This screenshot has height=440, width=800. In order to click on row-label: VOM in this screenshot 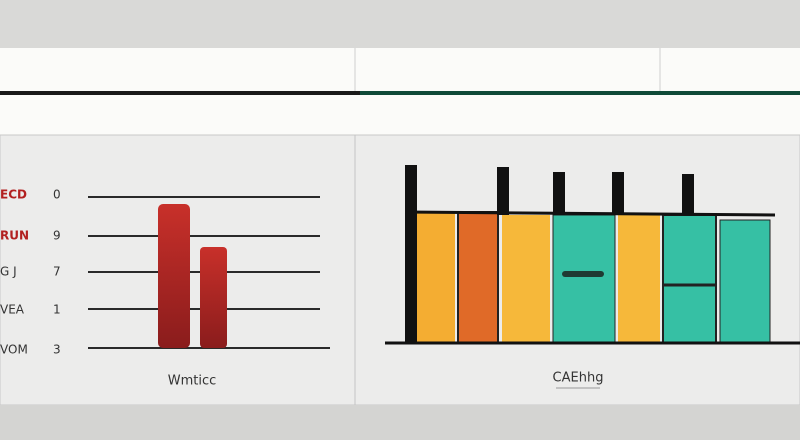, I will do `click(14, 350)`.